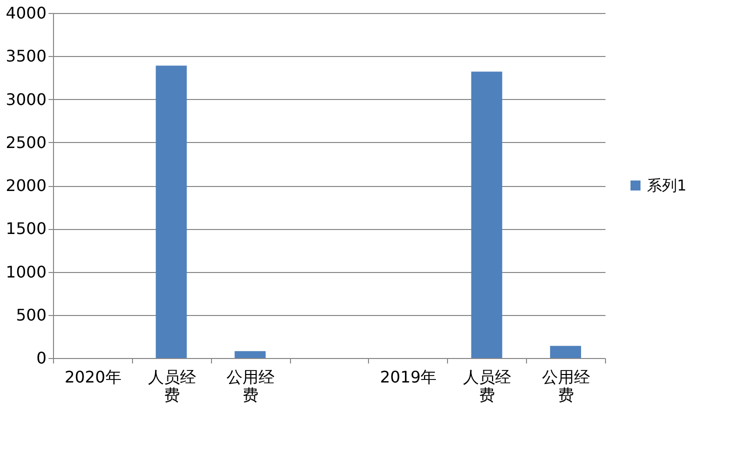  Describe the element at coordinates (667, 185) in the screenshot. I see `legend-label: 系列1` at that location.